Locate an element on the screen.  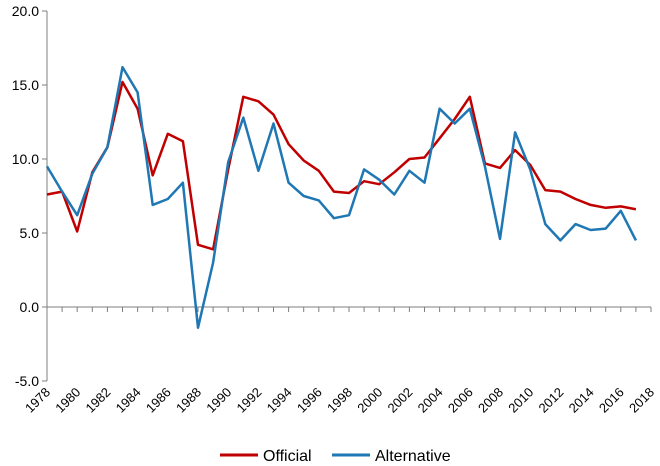
y-tick-label: 10.0 is located at coordinates (25, 159).